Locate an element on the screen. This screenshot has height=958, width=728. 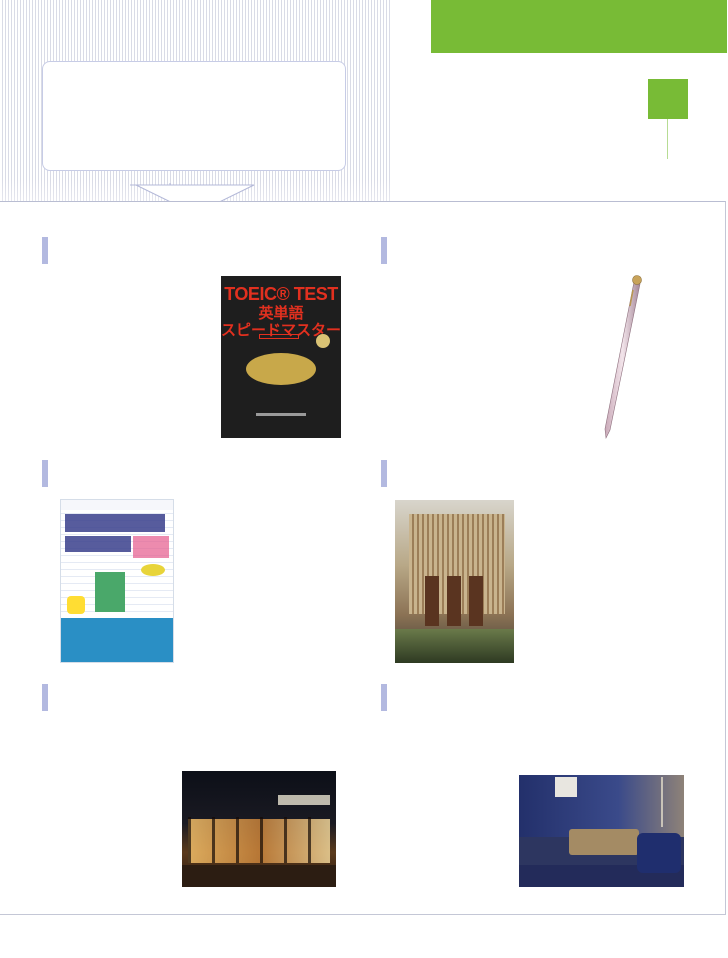
bag-craft-icon is located at coordinates (76, 605).